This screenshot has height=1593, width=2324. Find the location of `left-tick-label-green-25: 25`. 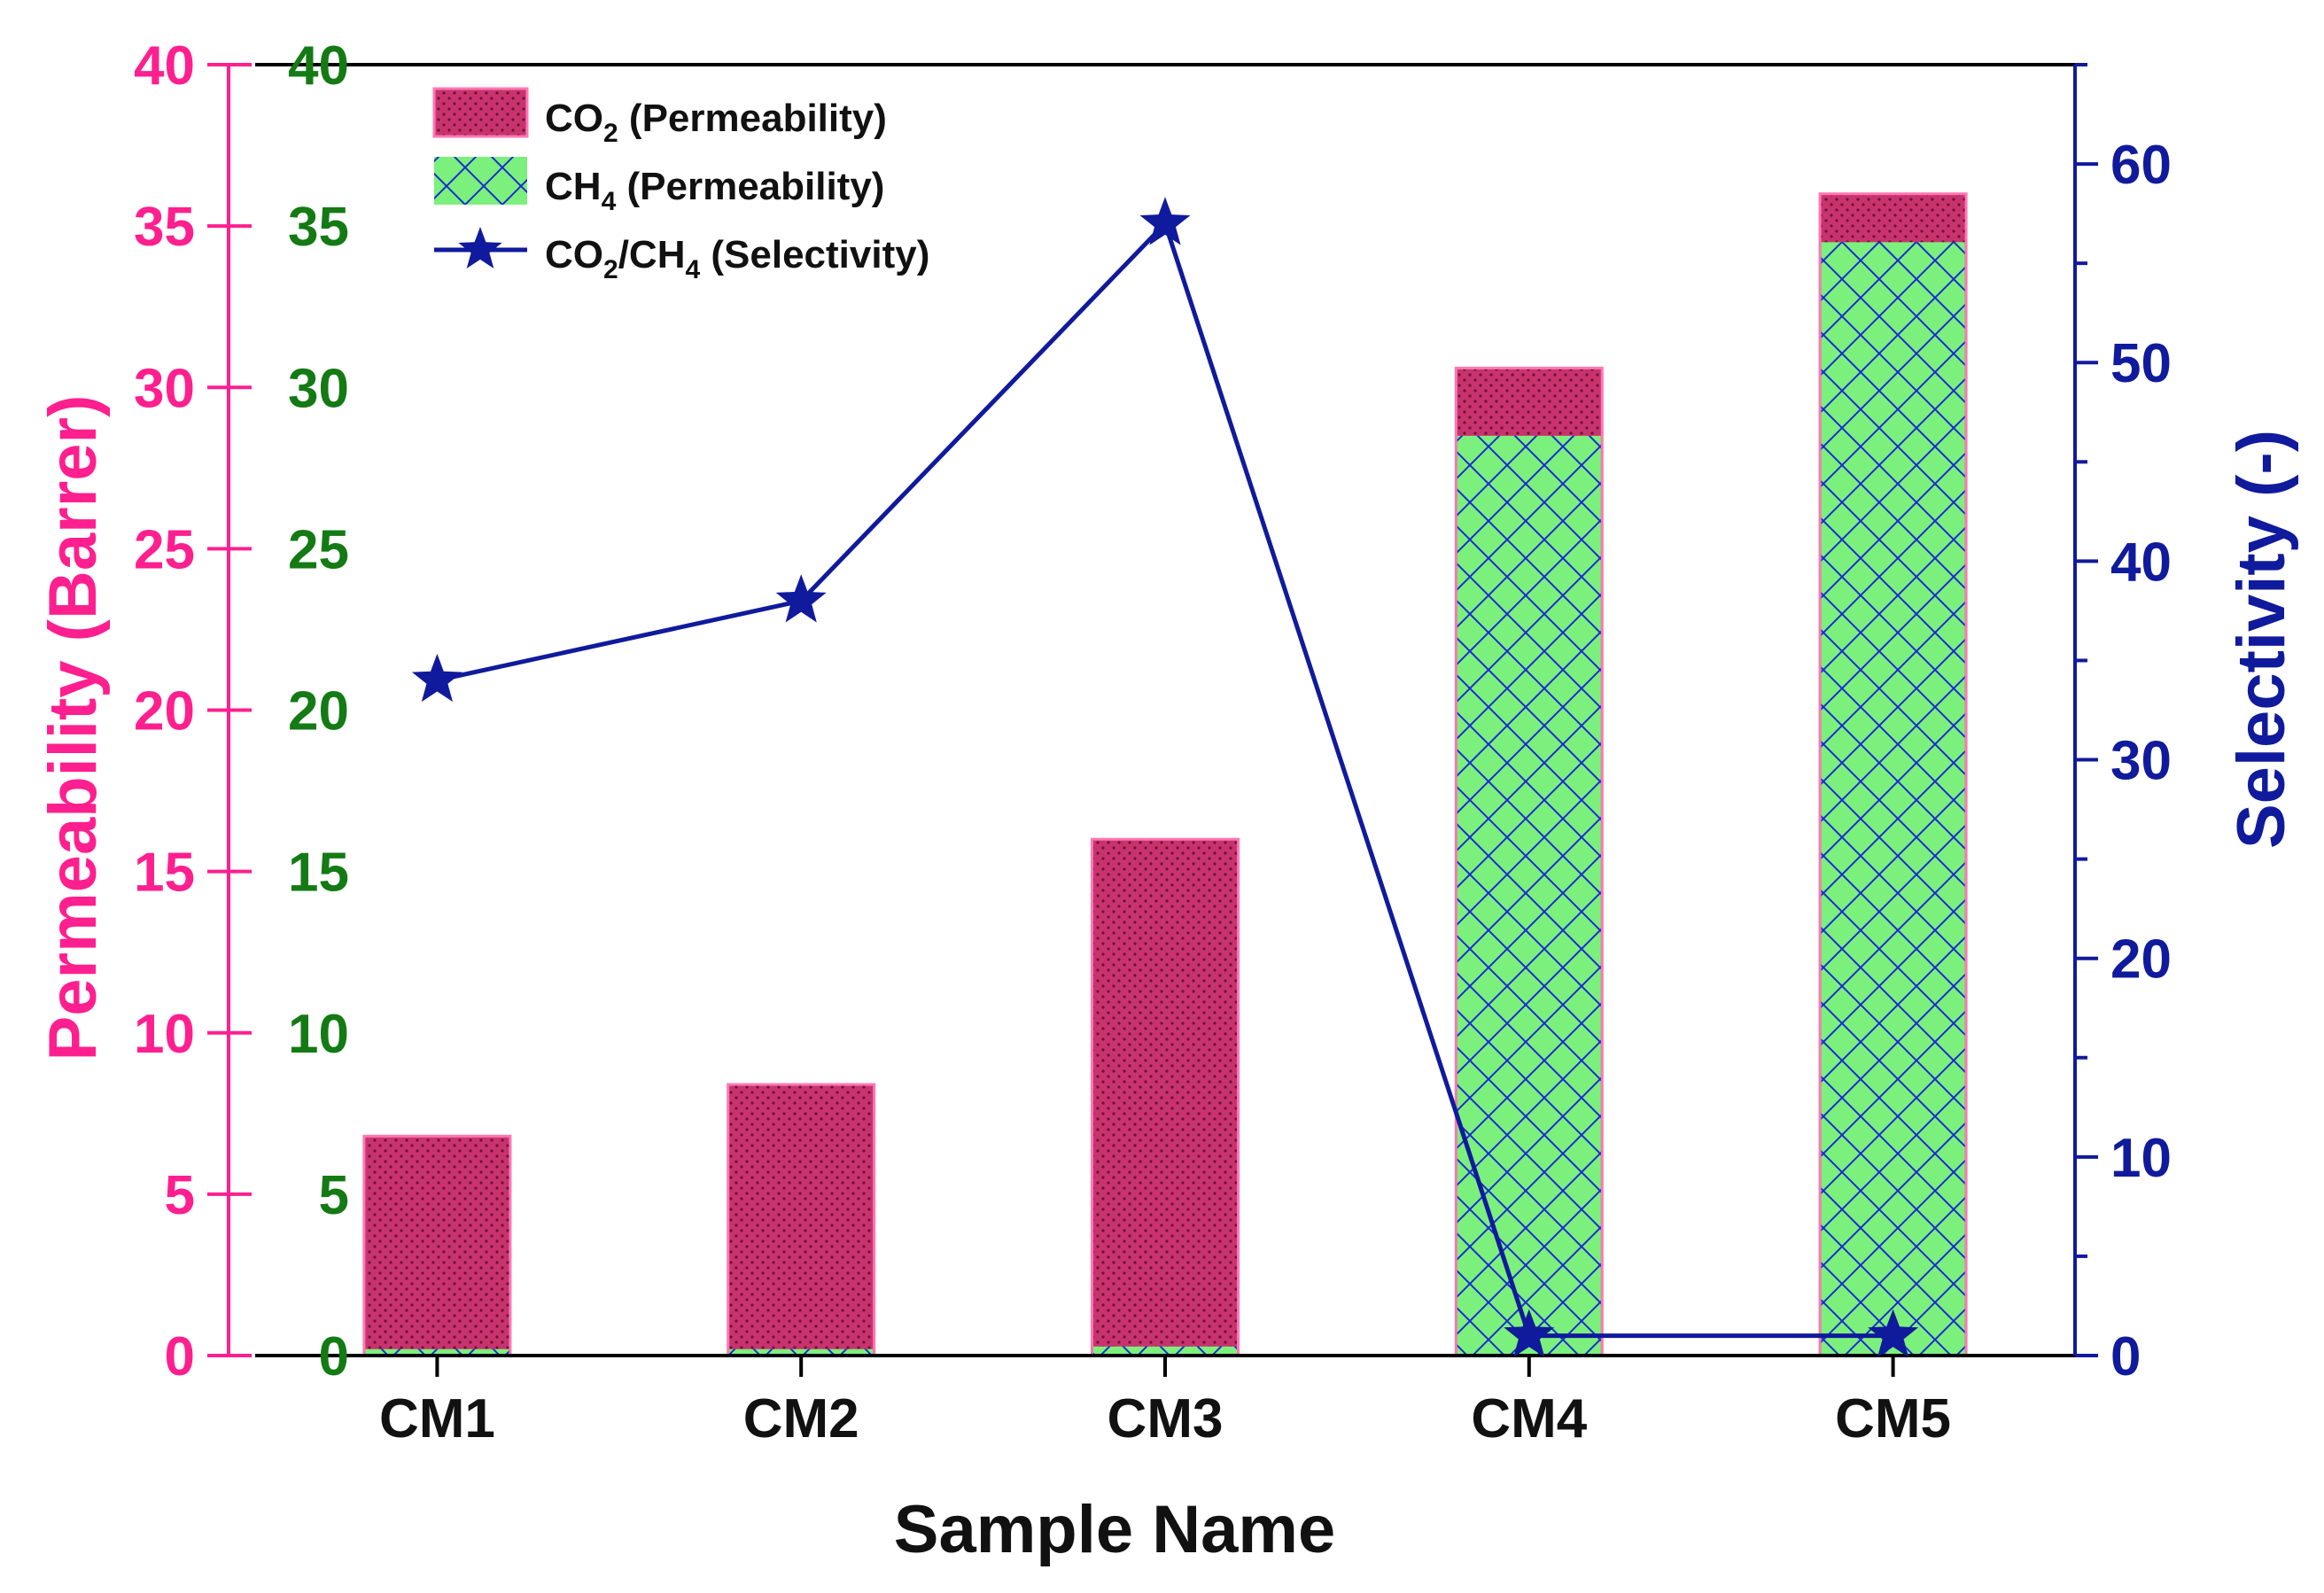

left-tick-label-green-25: 25 is located at coordinates (318, 550).